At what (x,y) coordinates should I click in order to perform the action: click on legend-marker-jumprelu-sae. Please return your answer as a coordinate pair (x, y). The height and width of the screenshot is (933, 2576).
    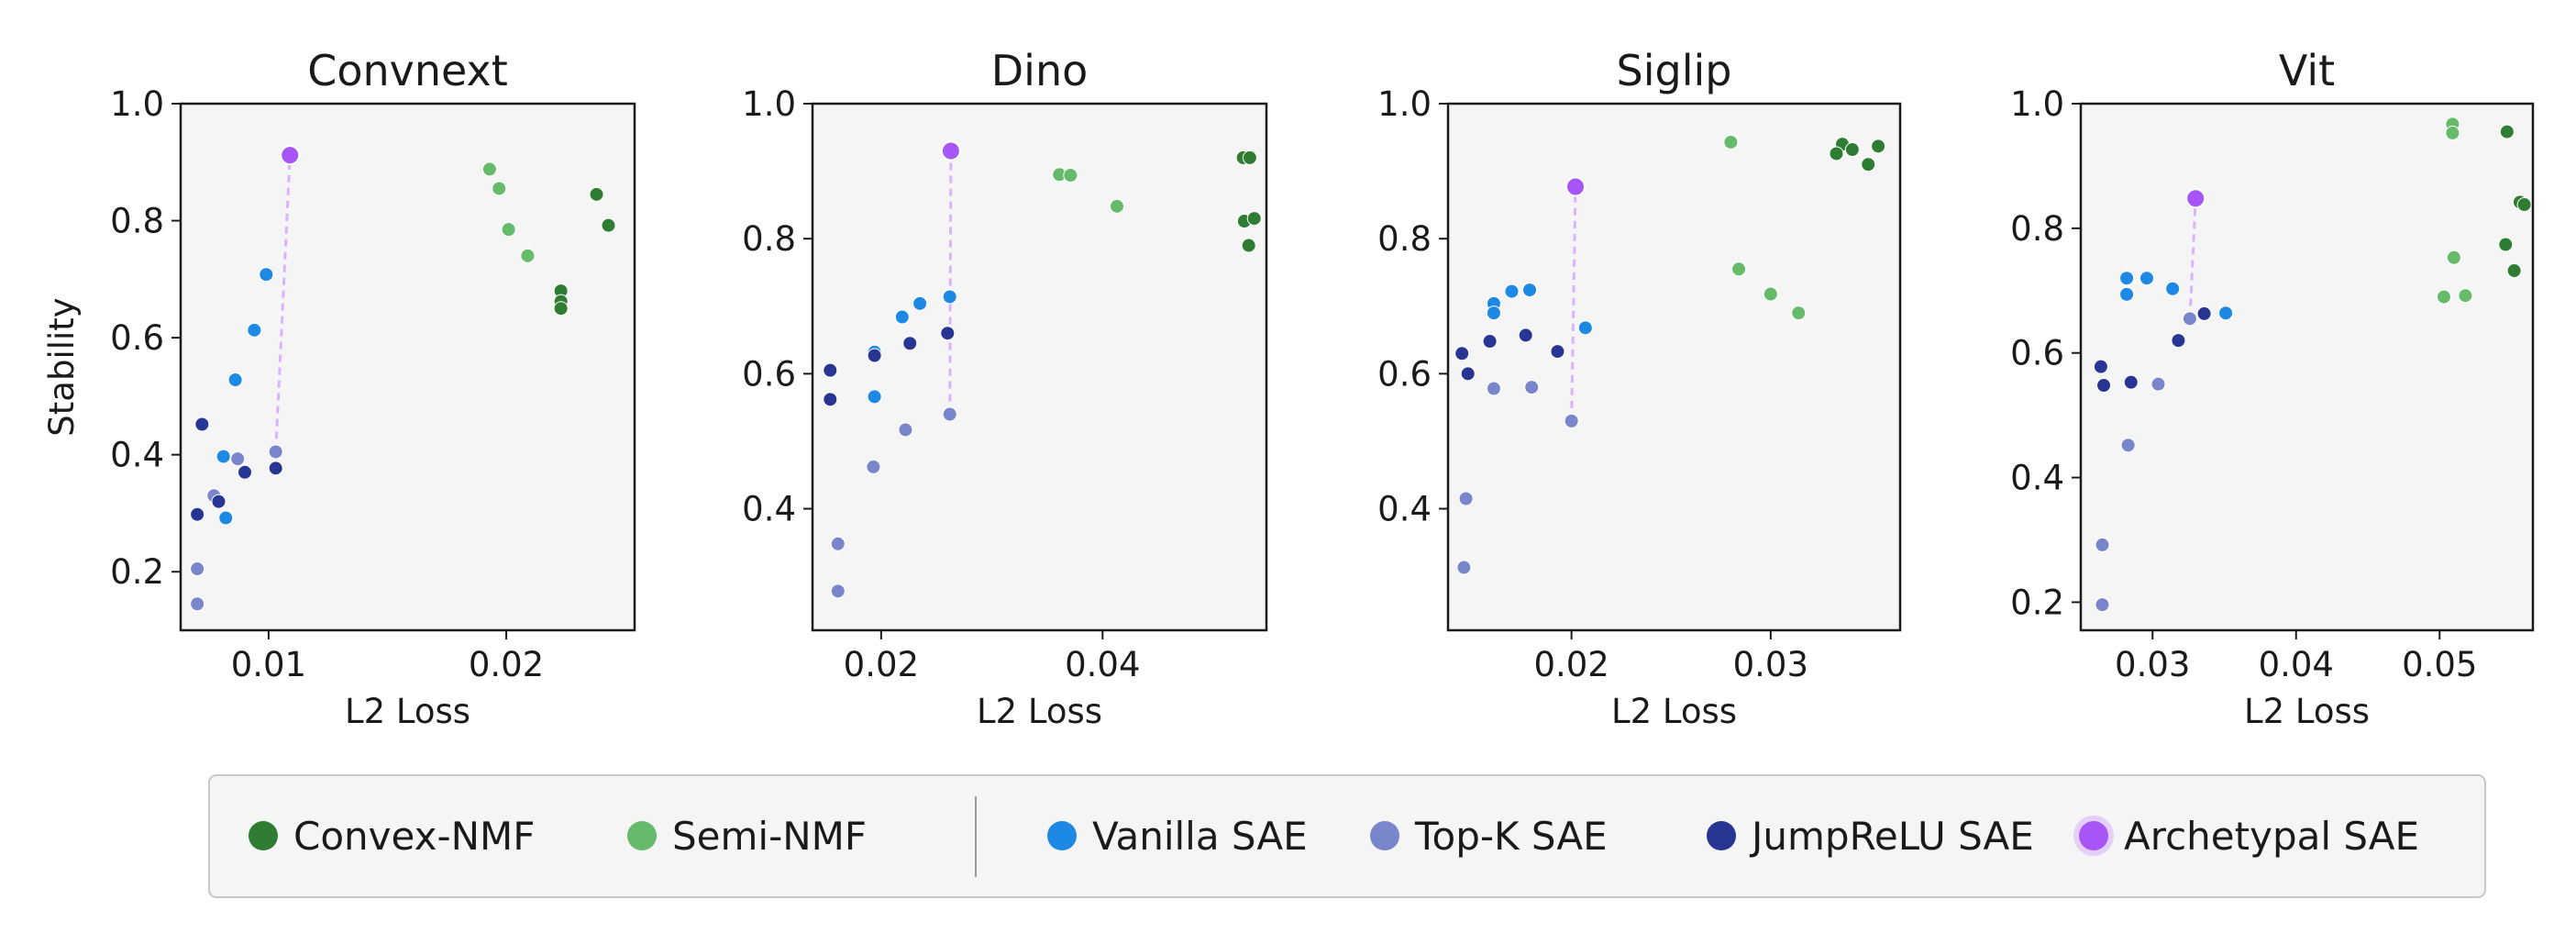
    Looking at the image, I should click on (1721, 835).